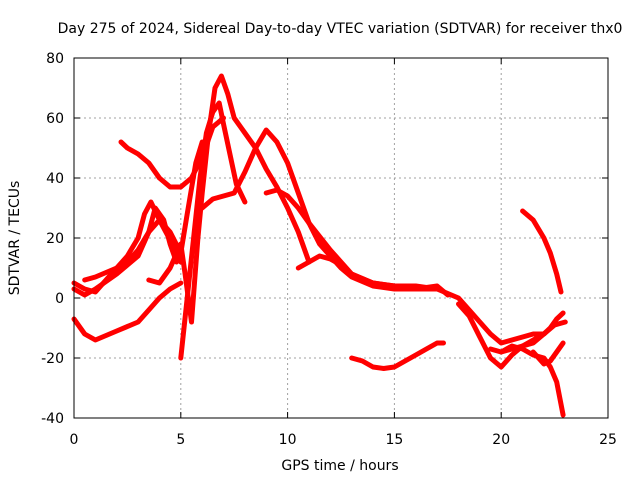 The width and height of the screenshot is (640, 480). What do you see at coordinates (15, 238) in the screenshot?
I see `y-axis-label: SDTVAR / TECUs` at bounding box center [15, 238].